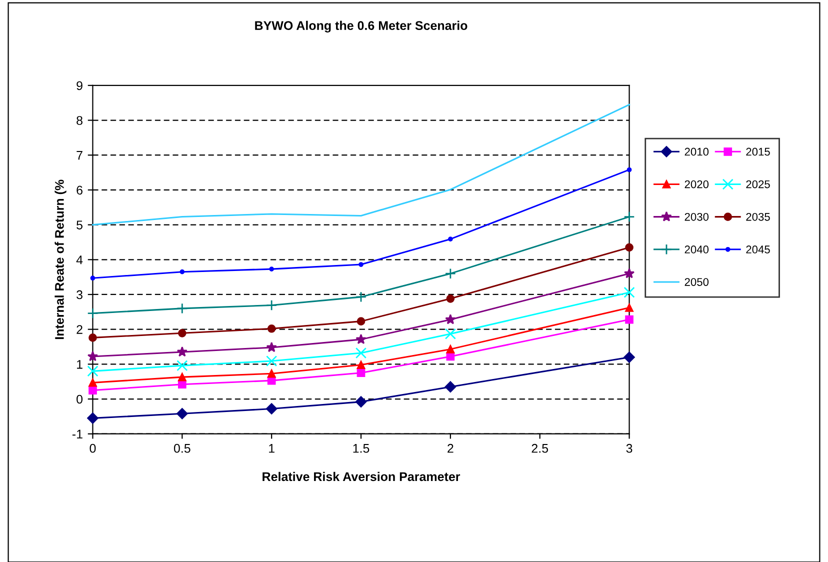 The height and width of the screenshot is (562, 828). Describe the element at coordinates (758, 216) in the screenshot. I see `legend-label: 2035` at that location.